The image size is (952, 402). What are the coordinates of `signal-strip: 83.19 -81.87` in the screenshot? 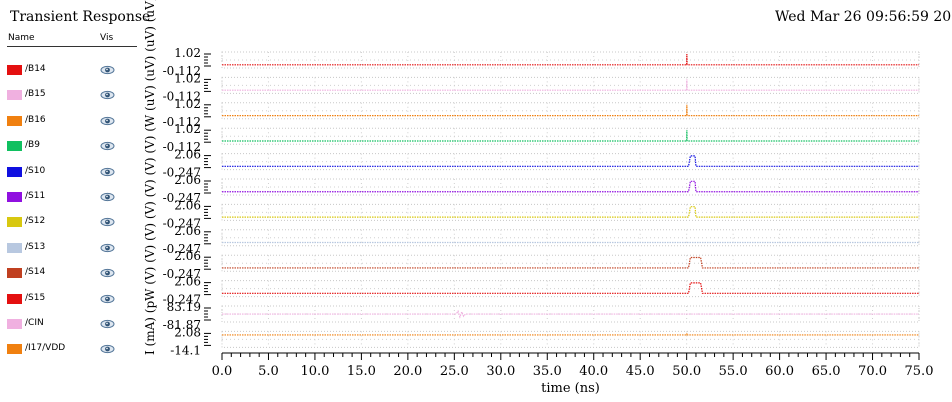 It's located at (541, 316).